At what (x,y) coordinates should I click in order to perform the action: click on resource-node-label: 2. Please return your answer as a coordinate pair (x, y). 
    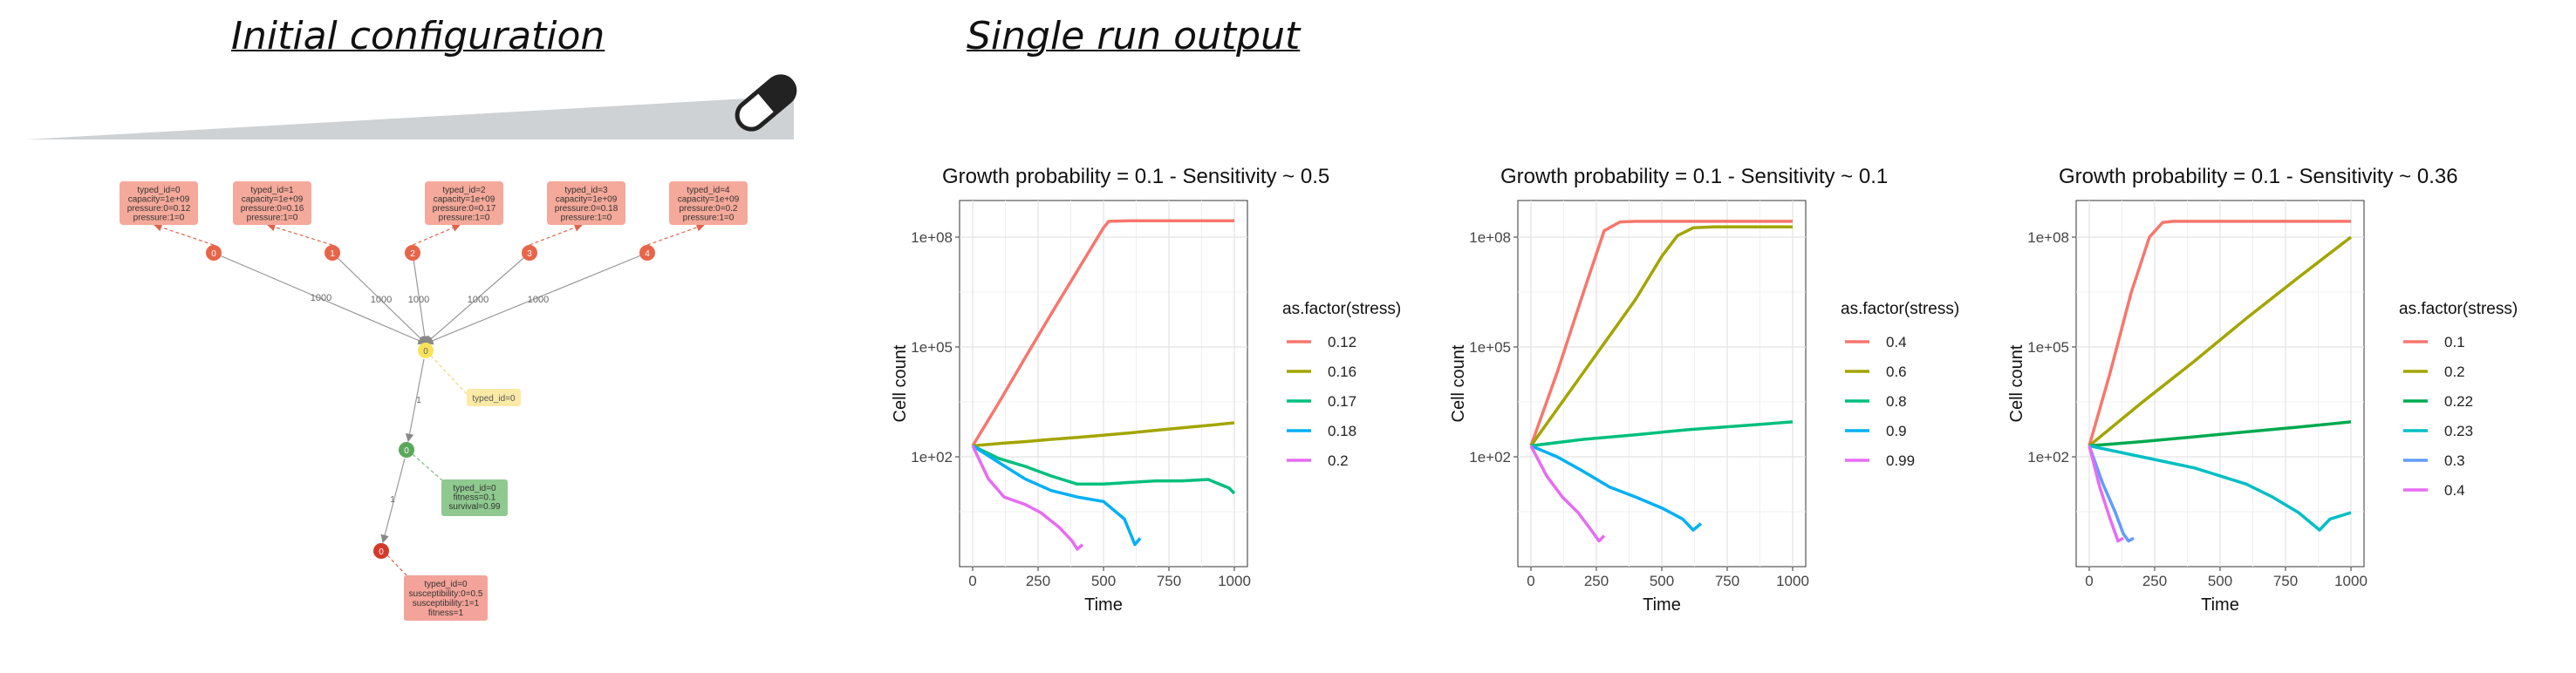
    Looking at the image, I should click on (412, 254).